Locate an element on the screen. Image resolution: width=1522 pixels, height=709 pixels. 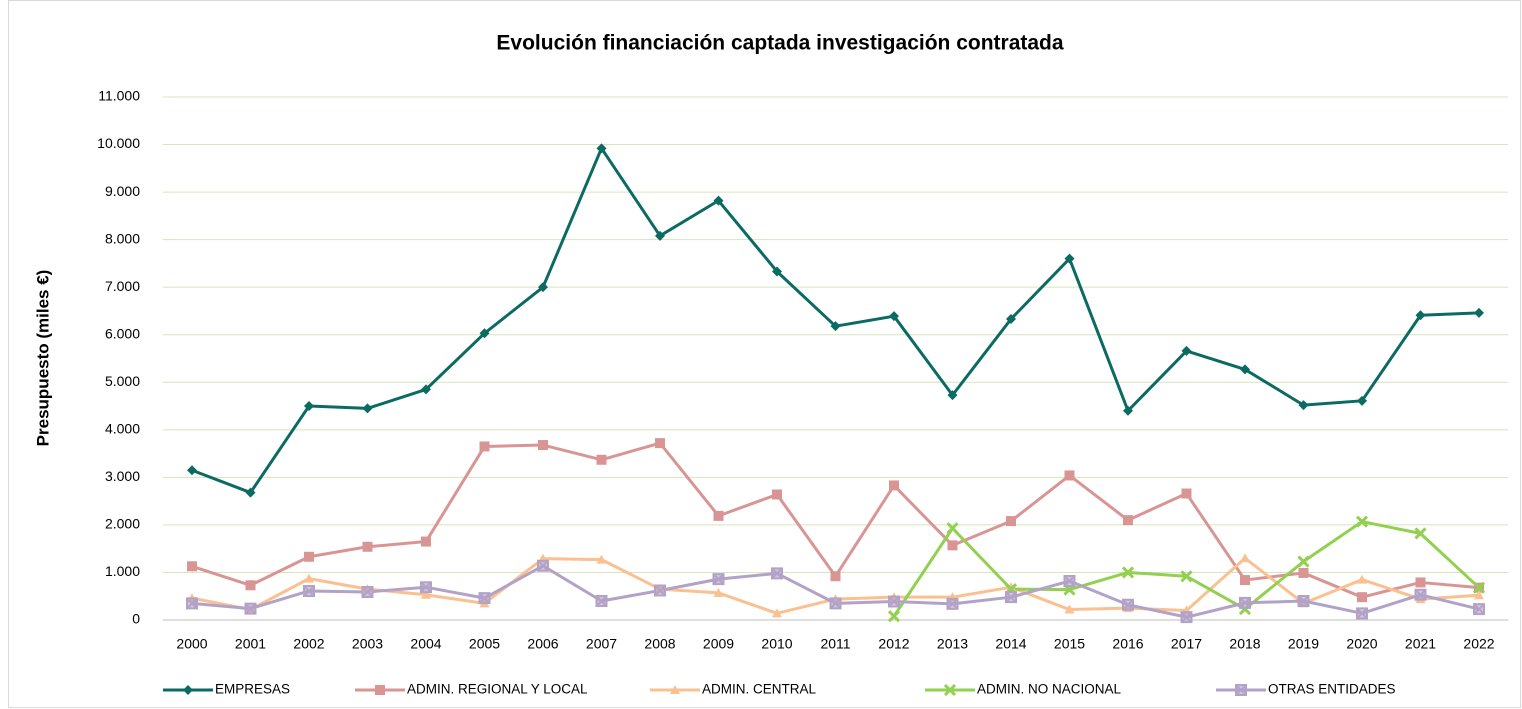
legend-label: EMPRESAS is located at coordinates (252, 689).